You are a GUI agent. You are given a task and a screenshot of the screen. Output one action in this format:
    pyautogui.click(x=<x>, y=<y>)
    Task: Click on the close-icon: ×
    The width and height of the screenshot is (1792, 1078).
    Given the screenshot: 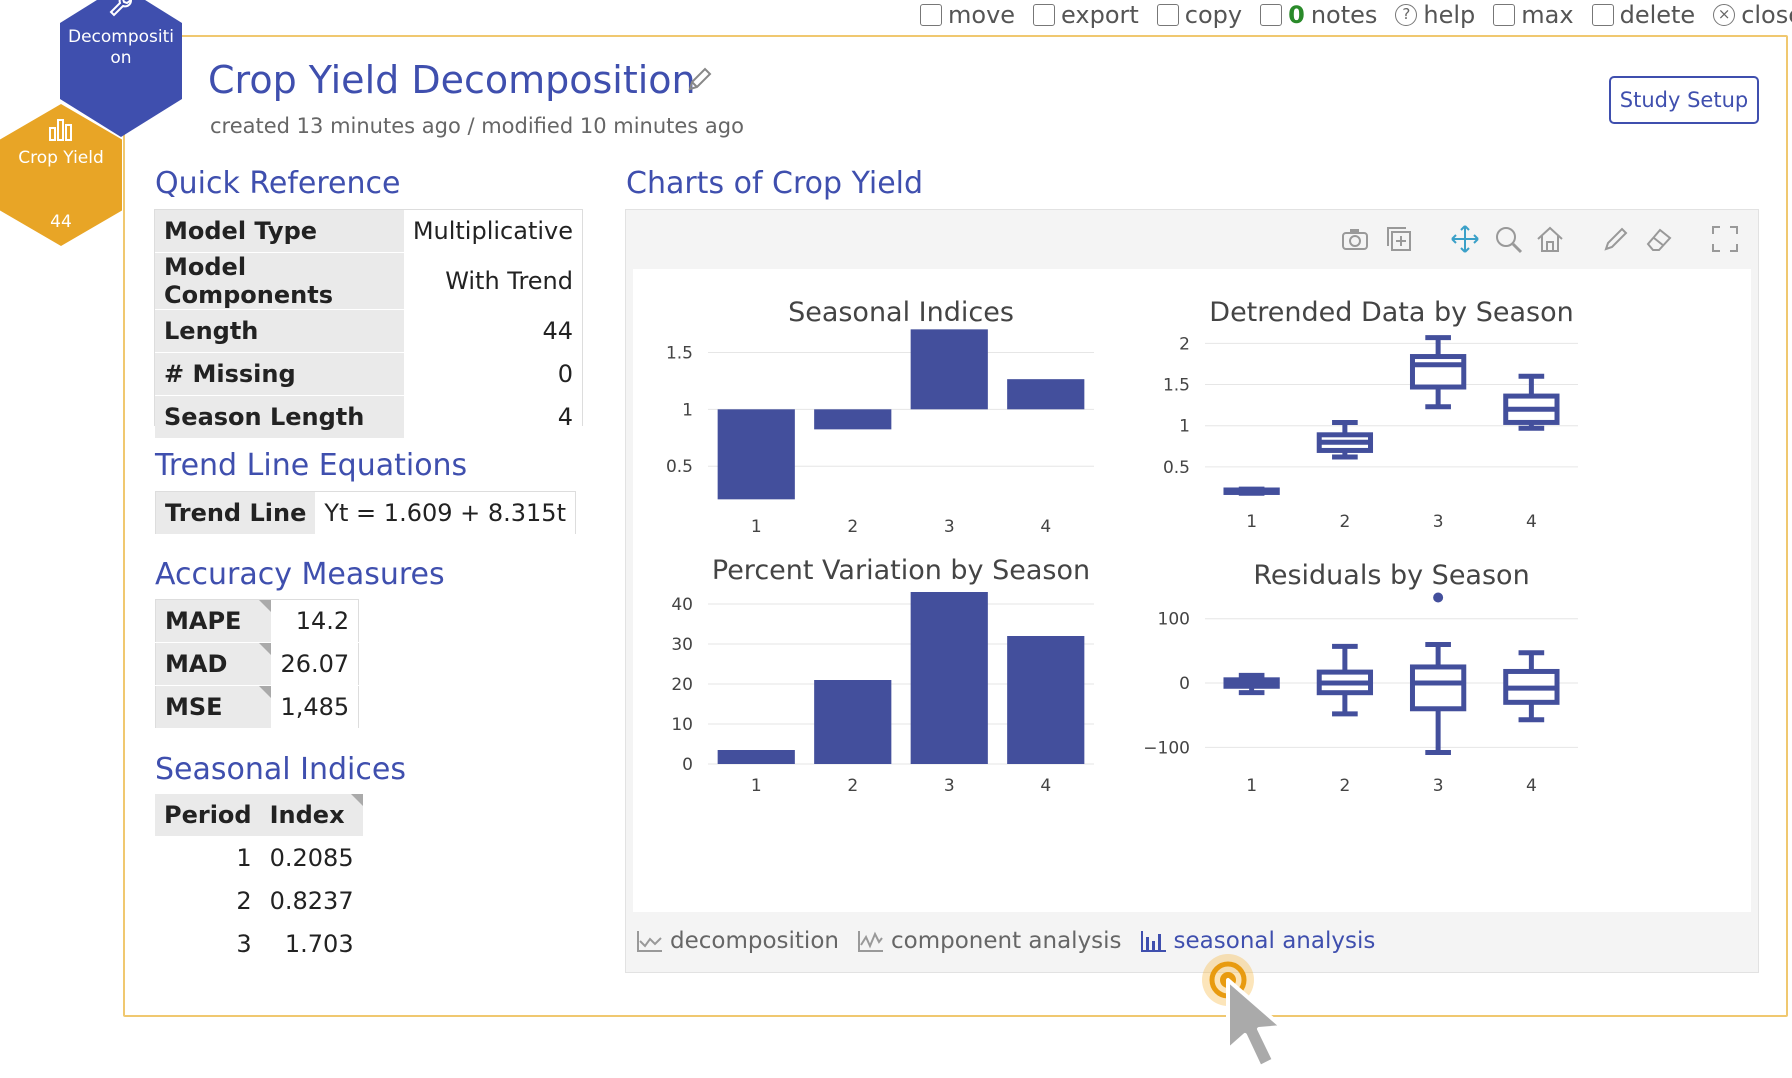 What is the action you would take?
    pyautogui.click(x=1724, y=15)
    